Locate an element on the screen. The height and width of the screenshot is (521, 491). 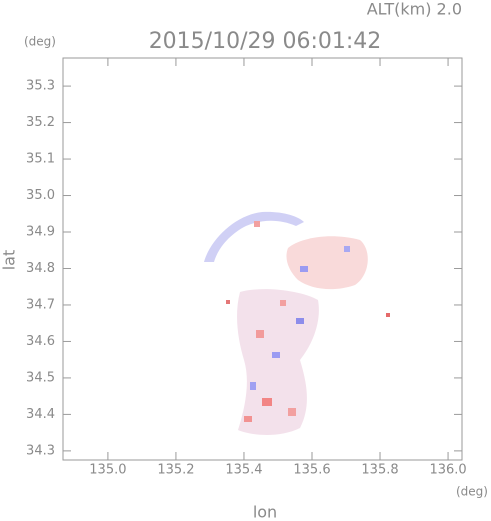
y-tick-label: 34.4 is located at coordinates (40, 414).